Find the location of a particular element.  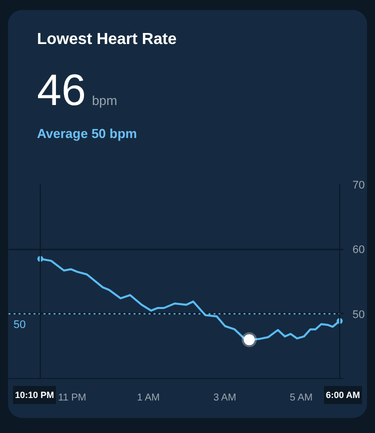

x-tick-label: 5 AM is located at coordinates (301, 398).